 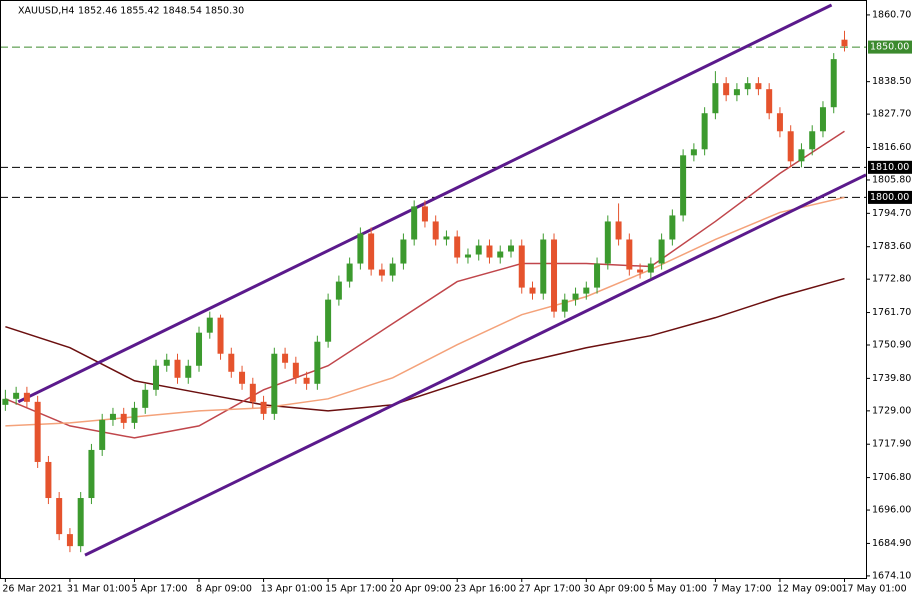 I want to click on x-tick-label: 23 Apr 16:00, so click(x=485, y=589).